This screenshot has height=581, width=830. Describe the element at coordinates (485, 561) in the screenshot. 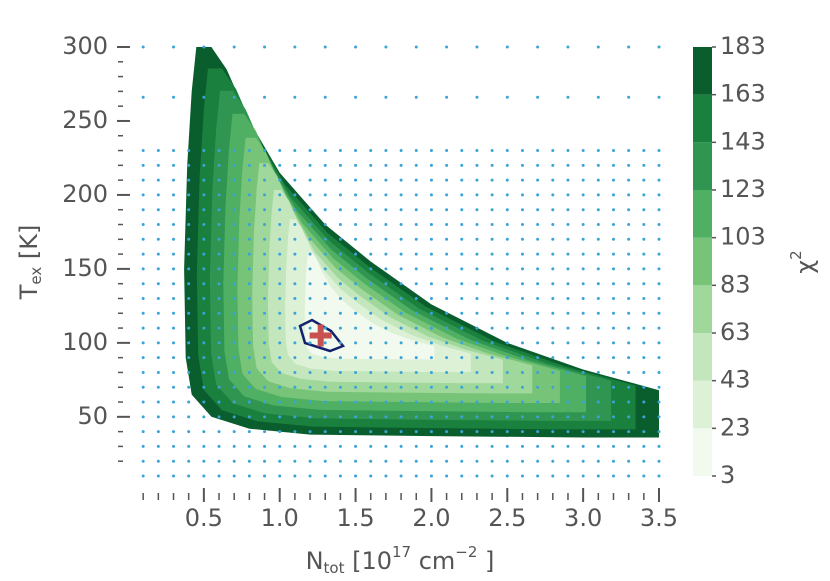

I see `x-axis-label-part: ]` at that location.